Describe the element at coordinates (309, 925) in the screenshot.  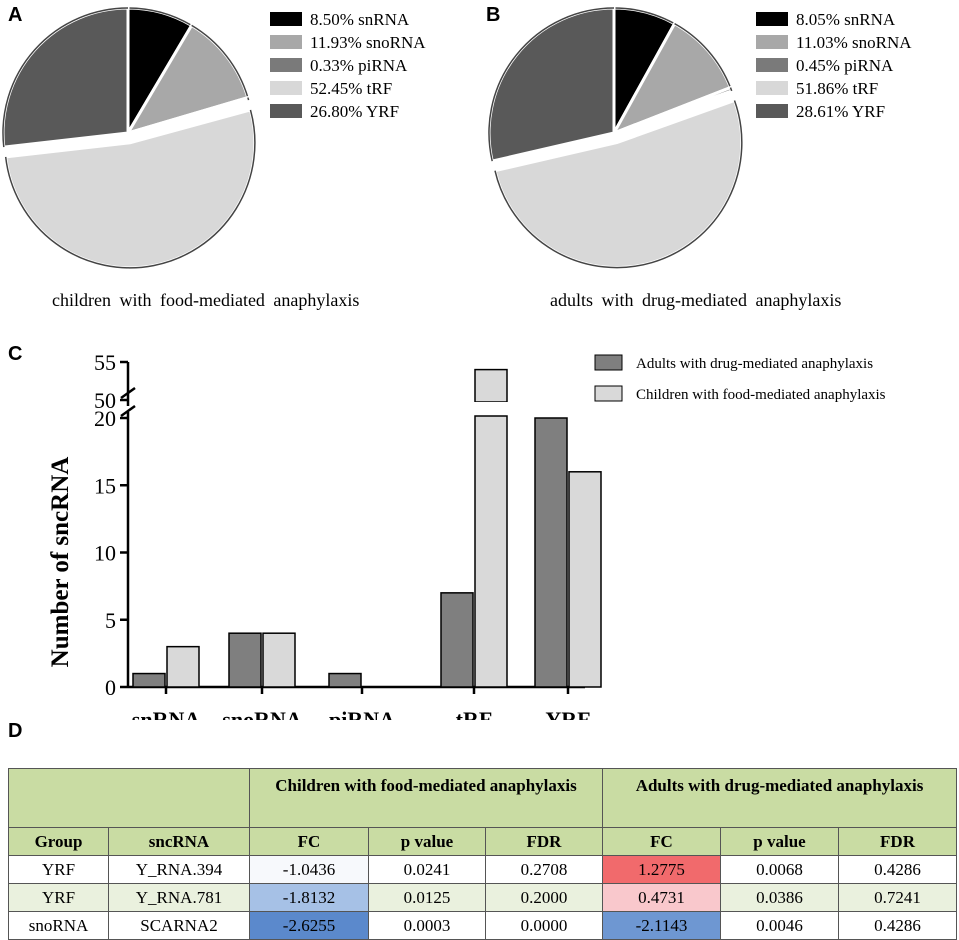
I see `cell-children-fc: -2.6255` at that location.